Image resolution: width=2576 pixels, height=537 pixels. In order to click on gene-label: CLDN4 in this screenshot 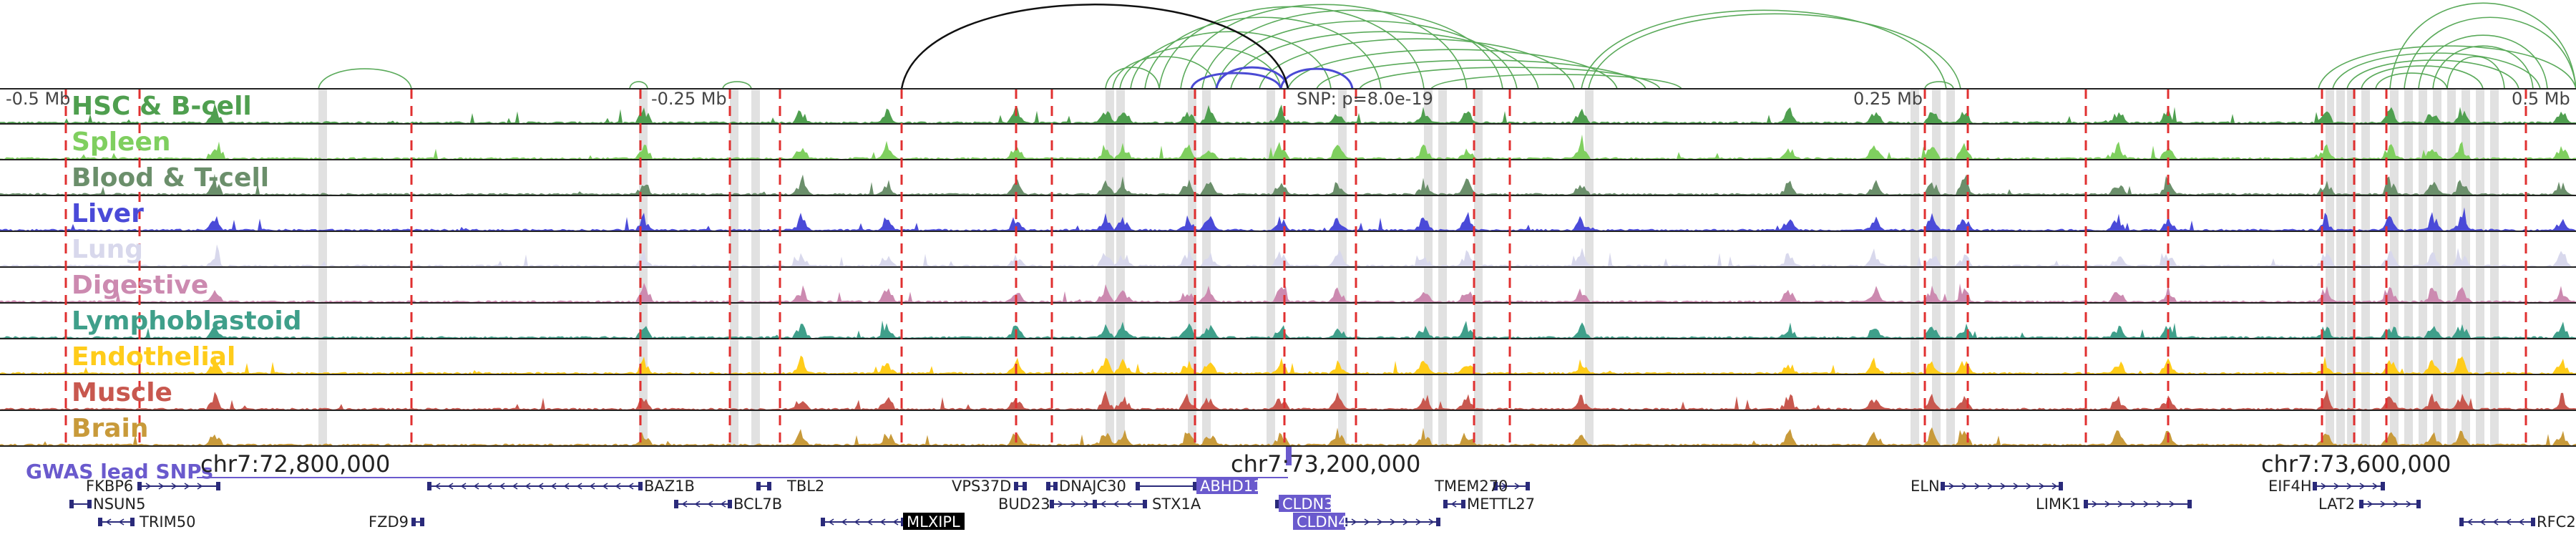, I will do `click(1322, 522)`.